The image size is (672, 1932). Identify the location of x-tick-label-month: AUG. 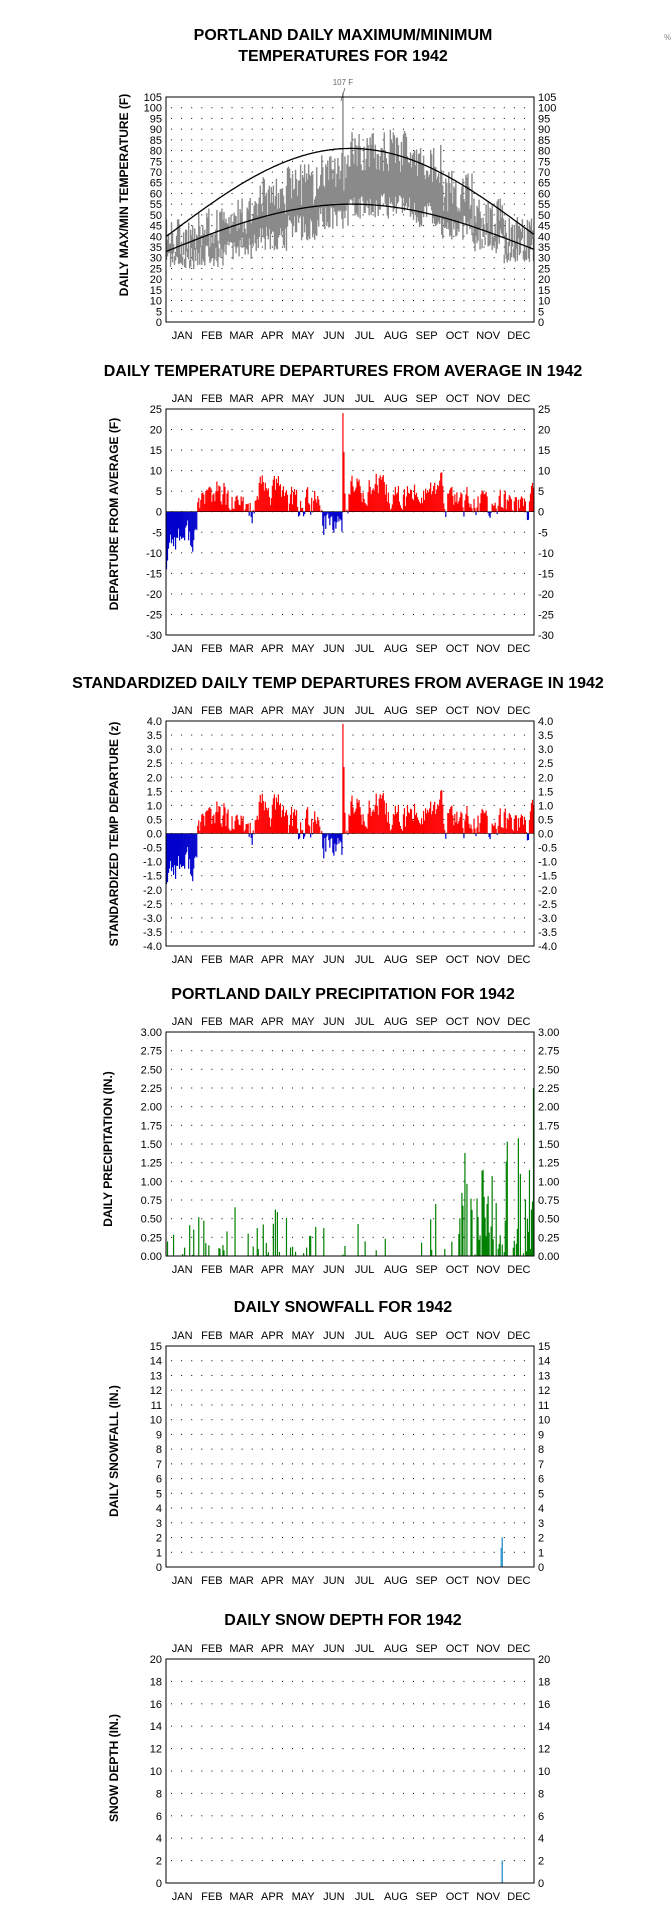
(396, 649).